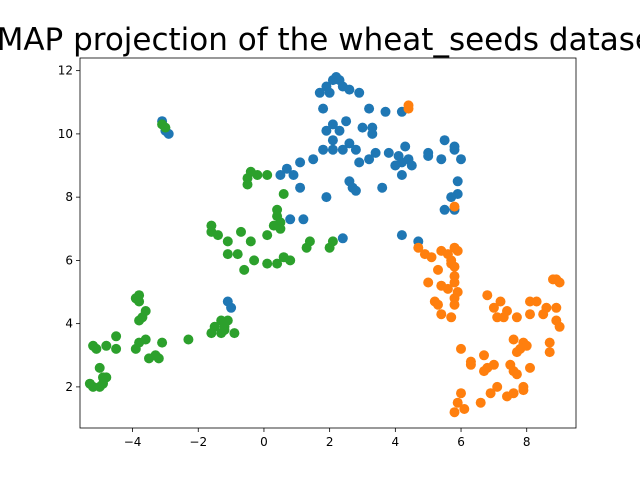 The image size is (640, 480). What do you see at coordinates (330, 442) in the screenshot?
I see `x-tick-label: 2` at bounding box center [330, 442].